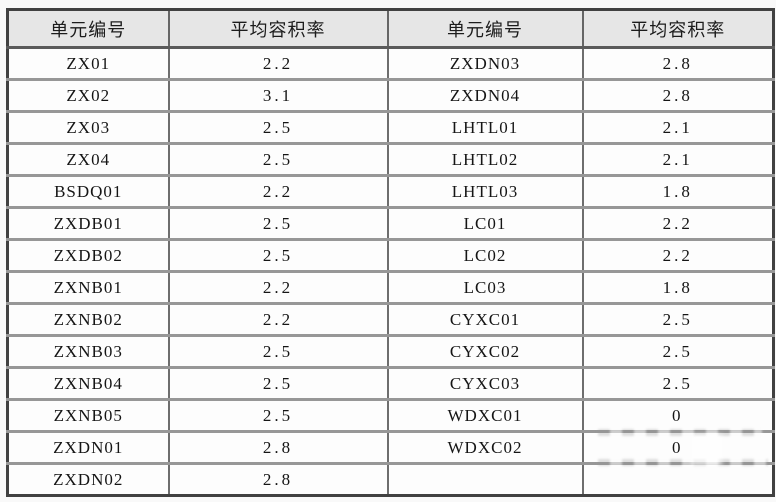 This screenshot has height=502, width=776. I want to click on unit-id-cell: WDXC02, so click(484, 447).